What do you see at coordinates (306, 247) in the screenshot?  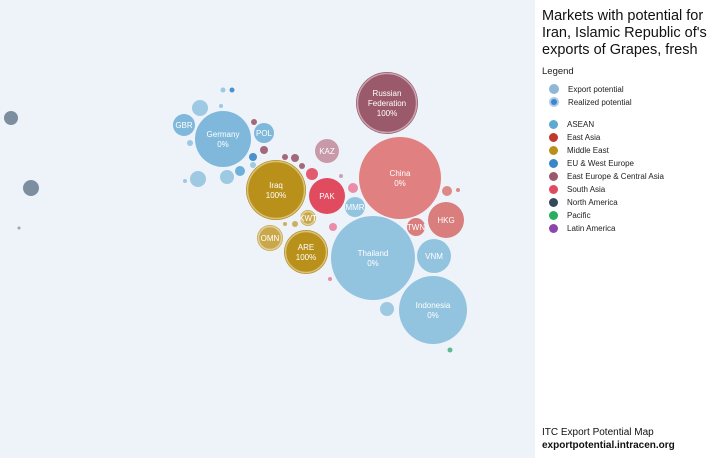 I see `bubble-label: ARE` at bounding box center [306, 247].